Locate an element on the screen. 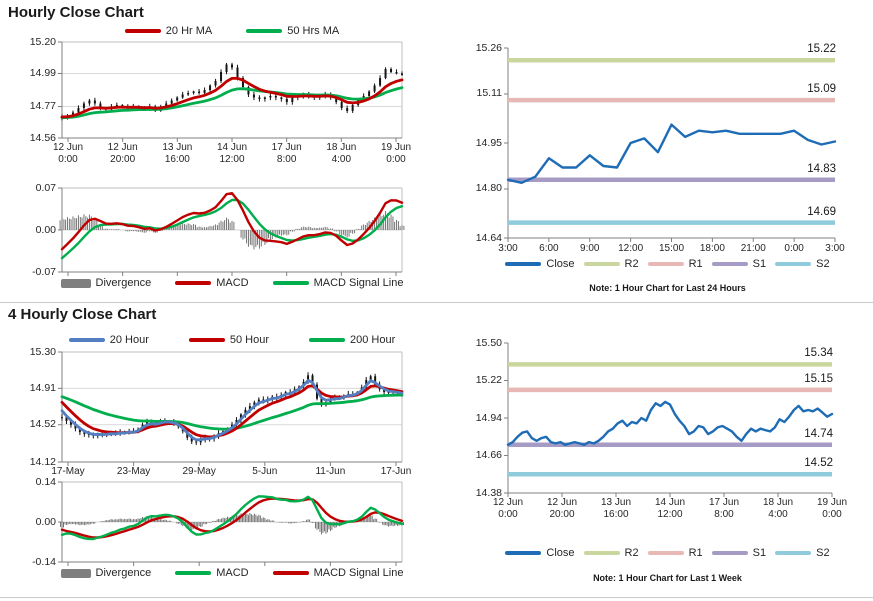 The width and height of the screenshot is (873, 601). y-tick-label: 14.52 is located at coordinates (42, 424).